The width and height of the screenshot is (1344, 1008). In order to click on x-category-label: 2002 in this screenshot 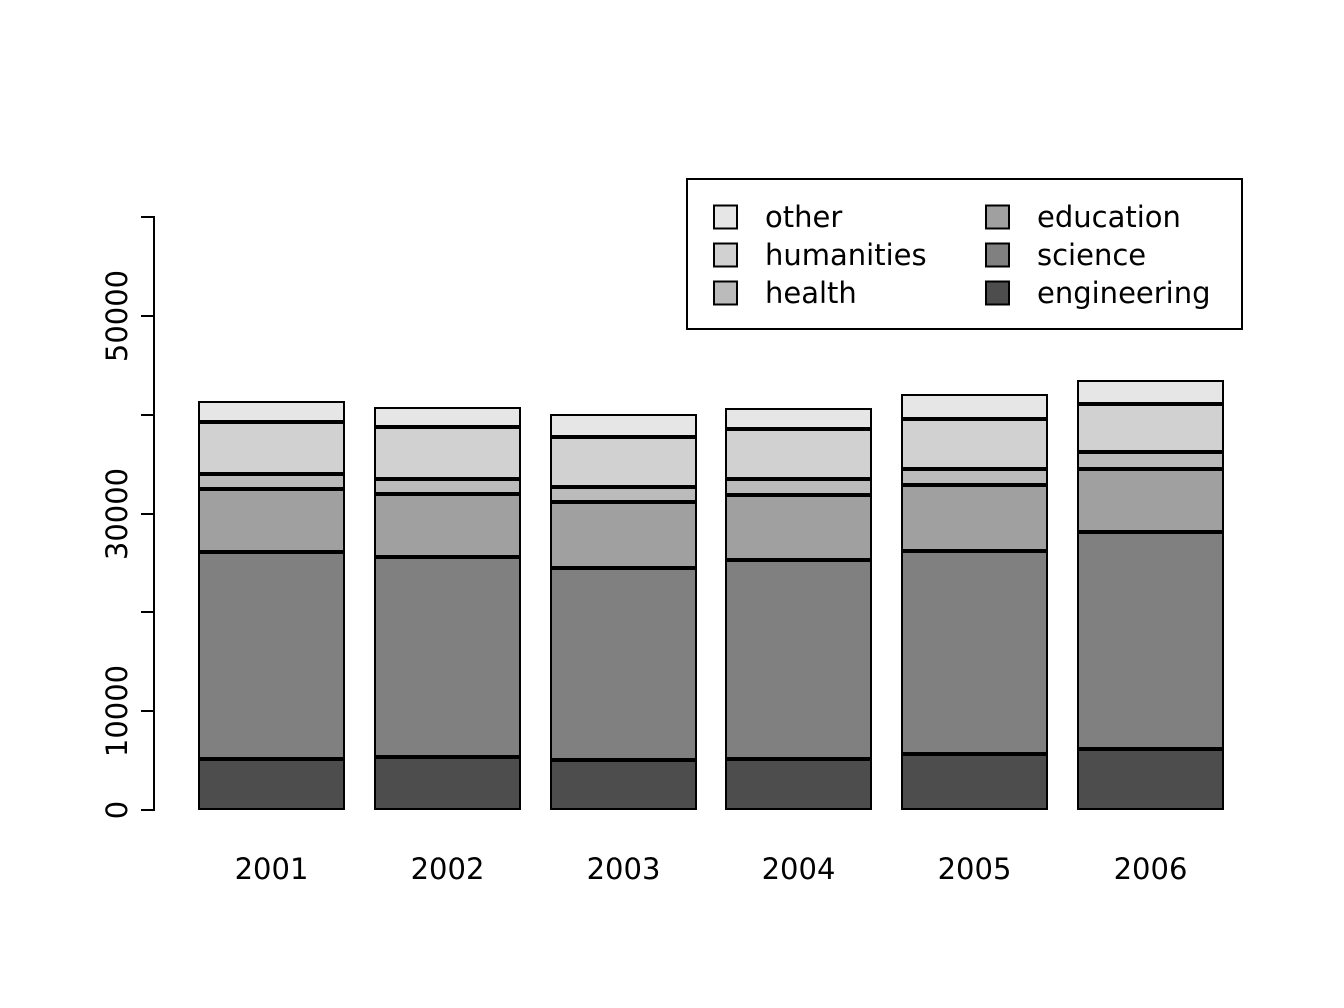, I will do `click(447, 869)`.